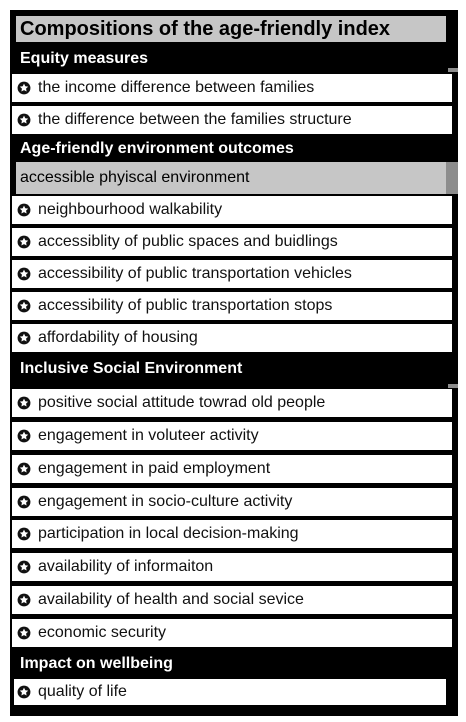  Describe the element at coordinates (154, 468) in the screenshot. I see `list-item-label: engagement in paid employment` at that location.